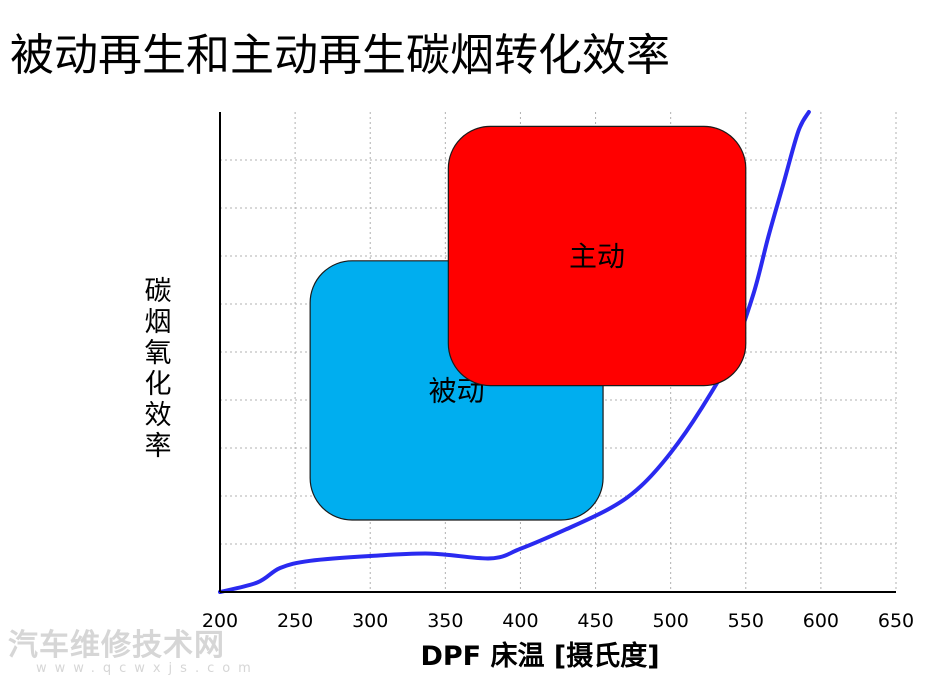 This screenshot has height=690, width=951. What do you see at coordinates (671, 621) in the screenshot?
I see `x-tick-label-500: 500` at bounding box center [671, 621].